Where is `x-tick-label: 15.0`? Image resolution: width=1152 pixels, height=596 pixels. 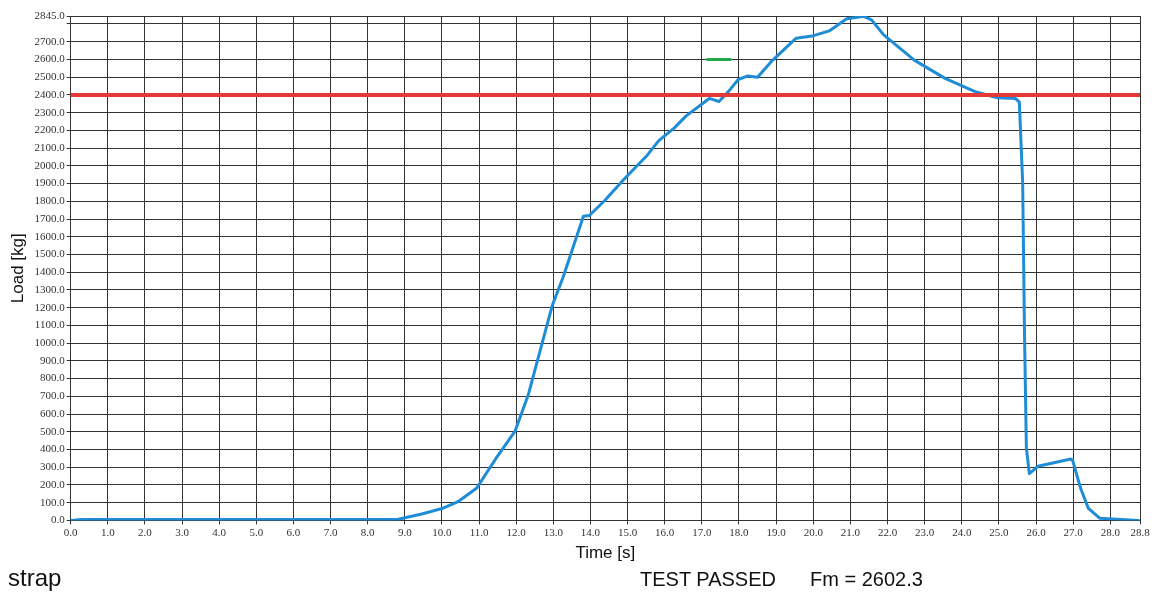 x-tick-label: 15.0 is located at coordinates (627, 531).